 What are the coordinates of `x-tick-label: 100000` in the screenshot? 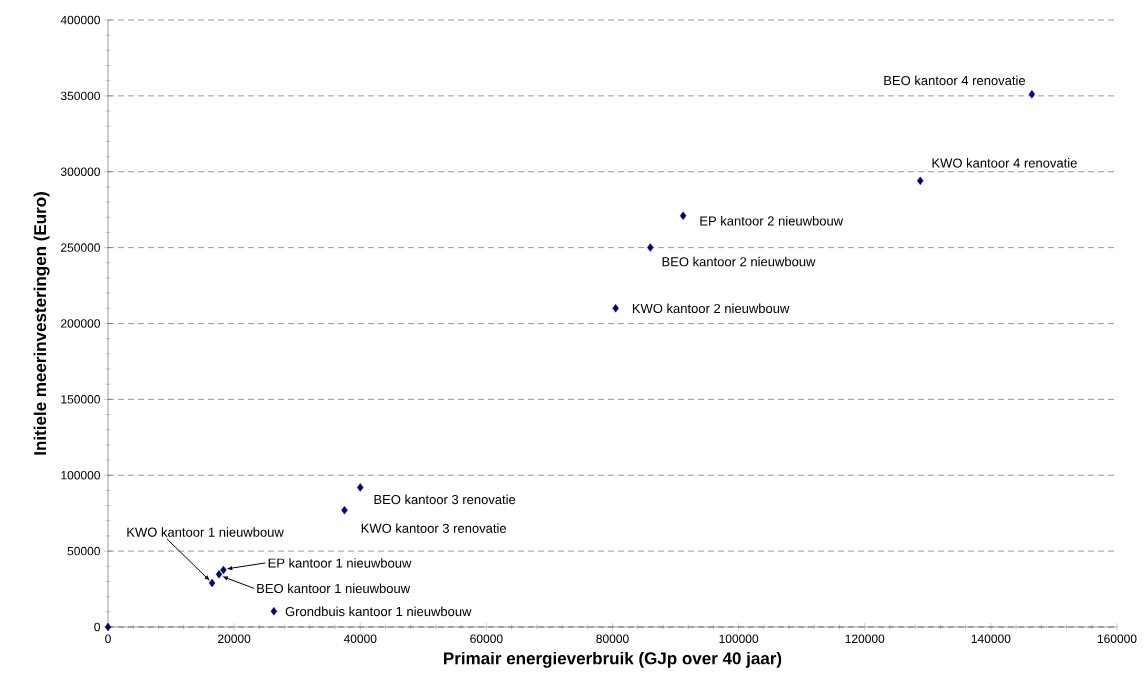 It's located at (739, 639).